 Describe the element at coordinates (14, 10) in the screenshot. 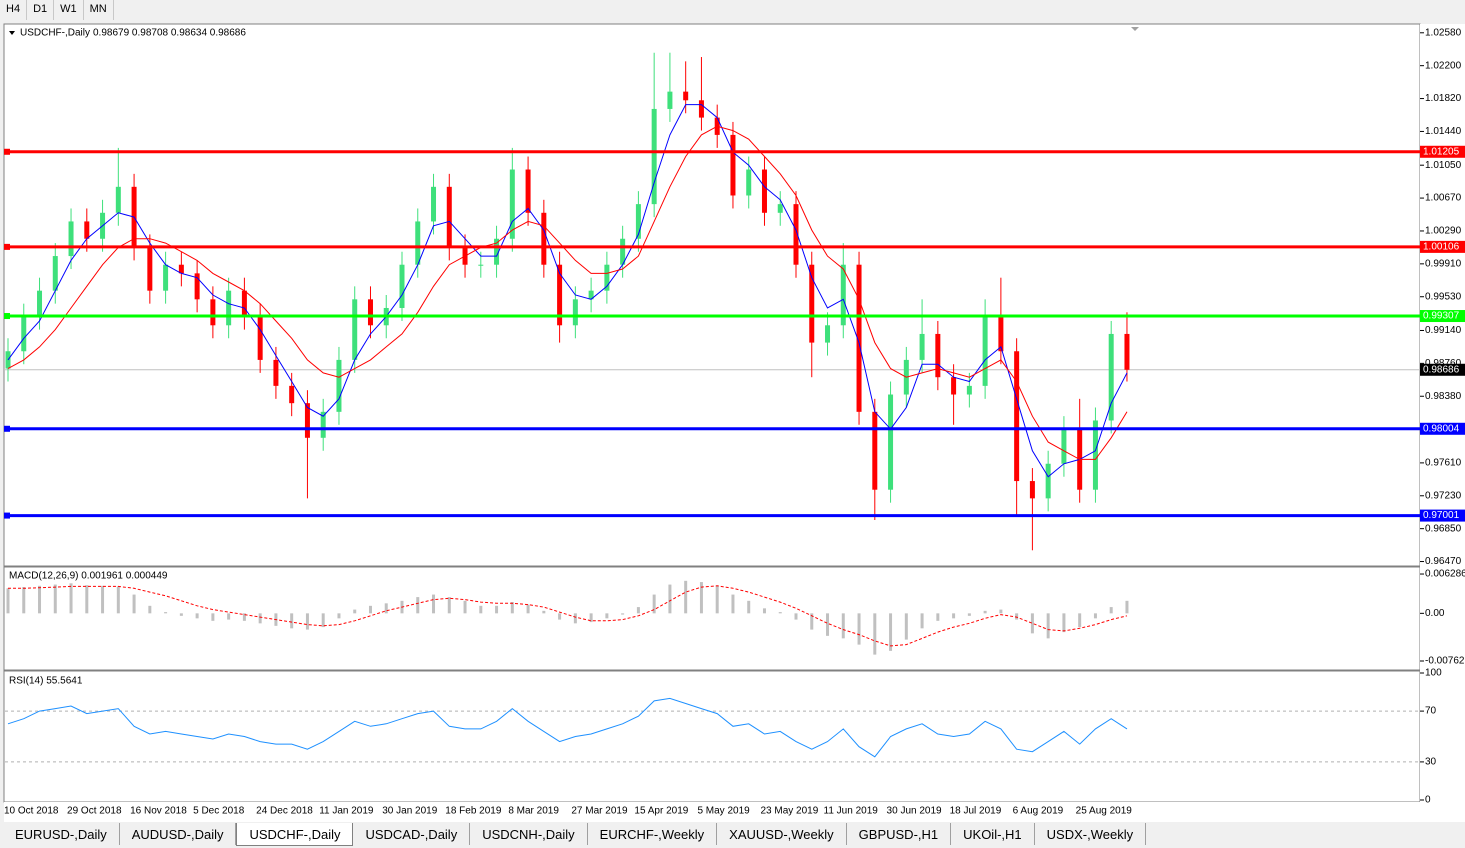

I see `timeframe-button: H4` at that location.